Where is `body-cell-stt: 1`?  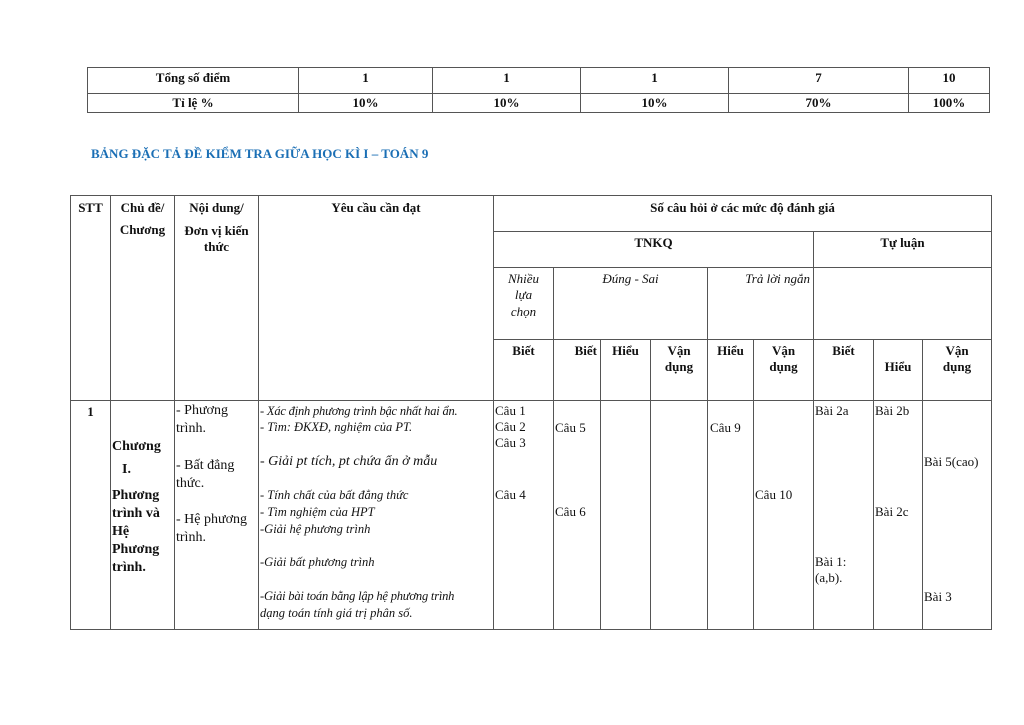 body-cell-stt: 1 is located at coordinates (90, 515).